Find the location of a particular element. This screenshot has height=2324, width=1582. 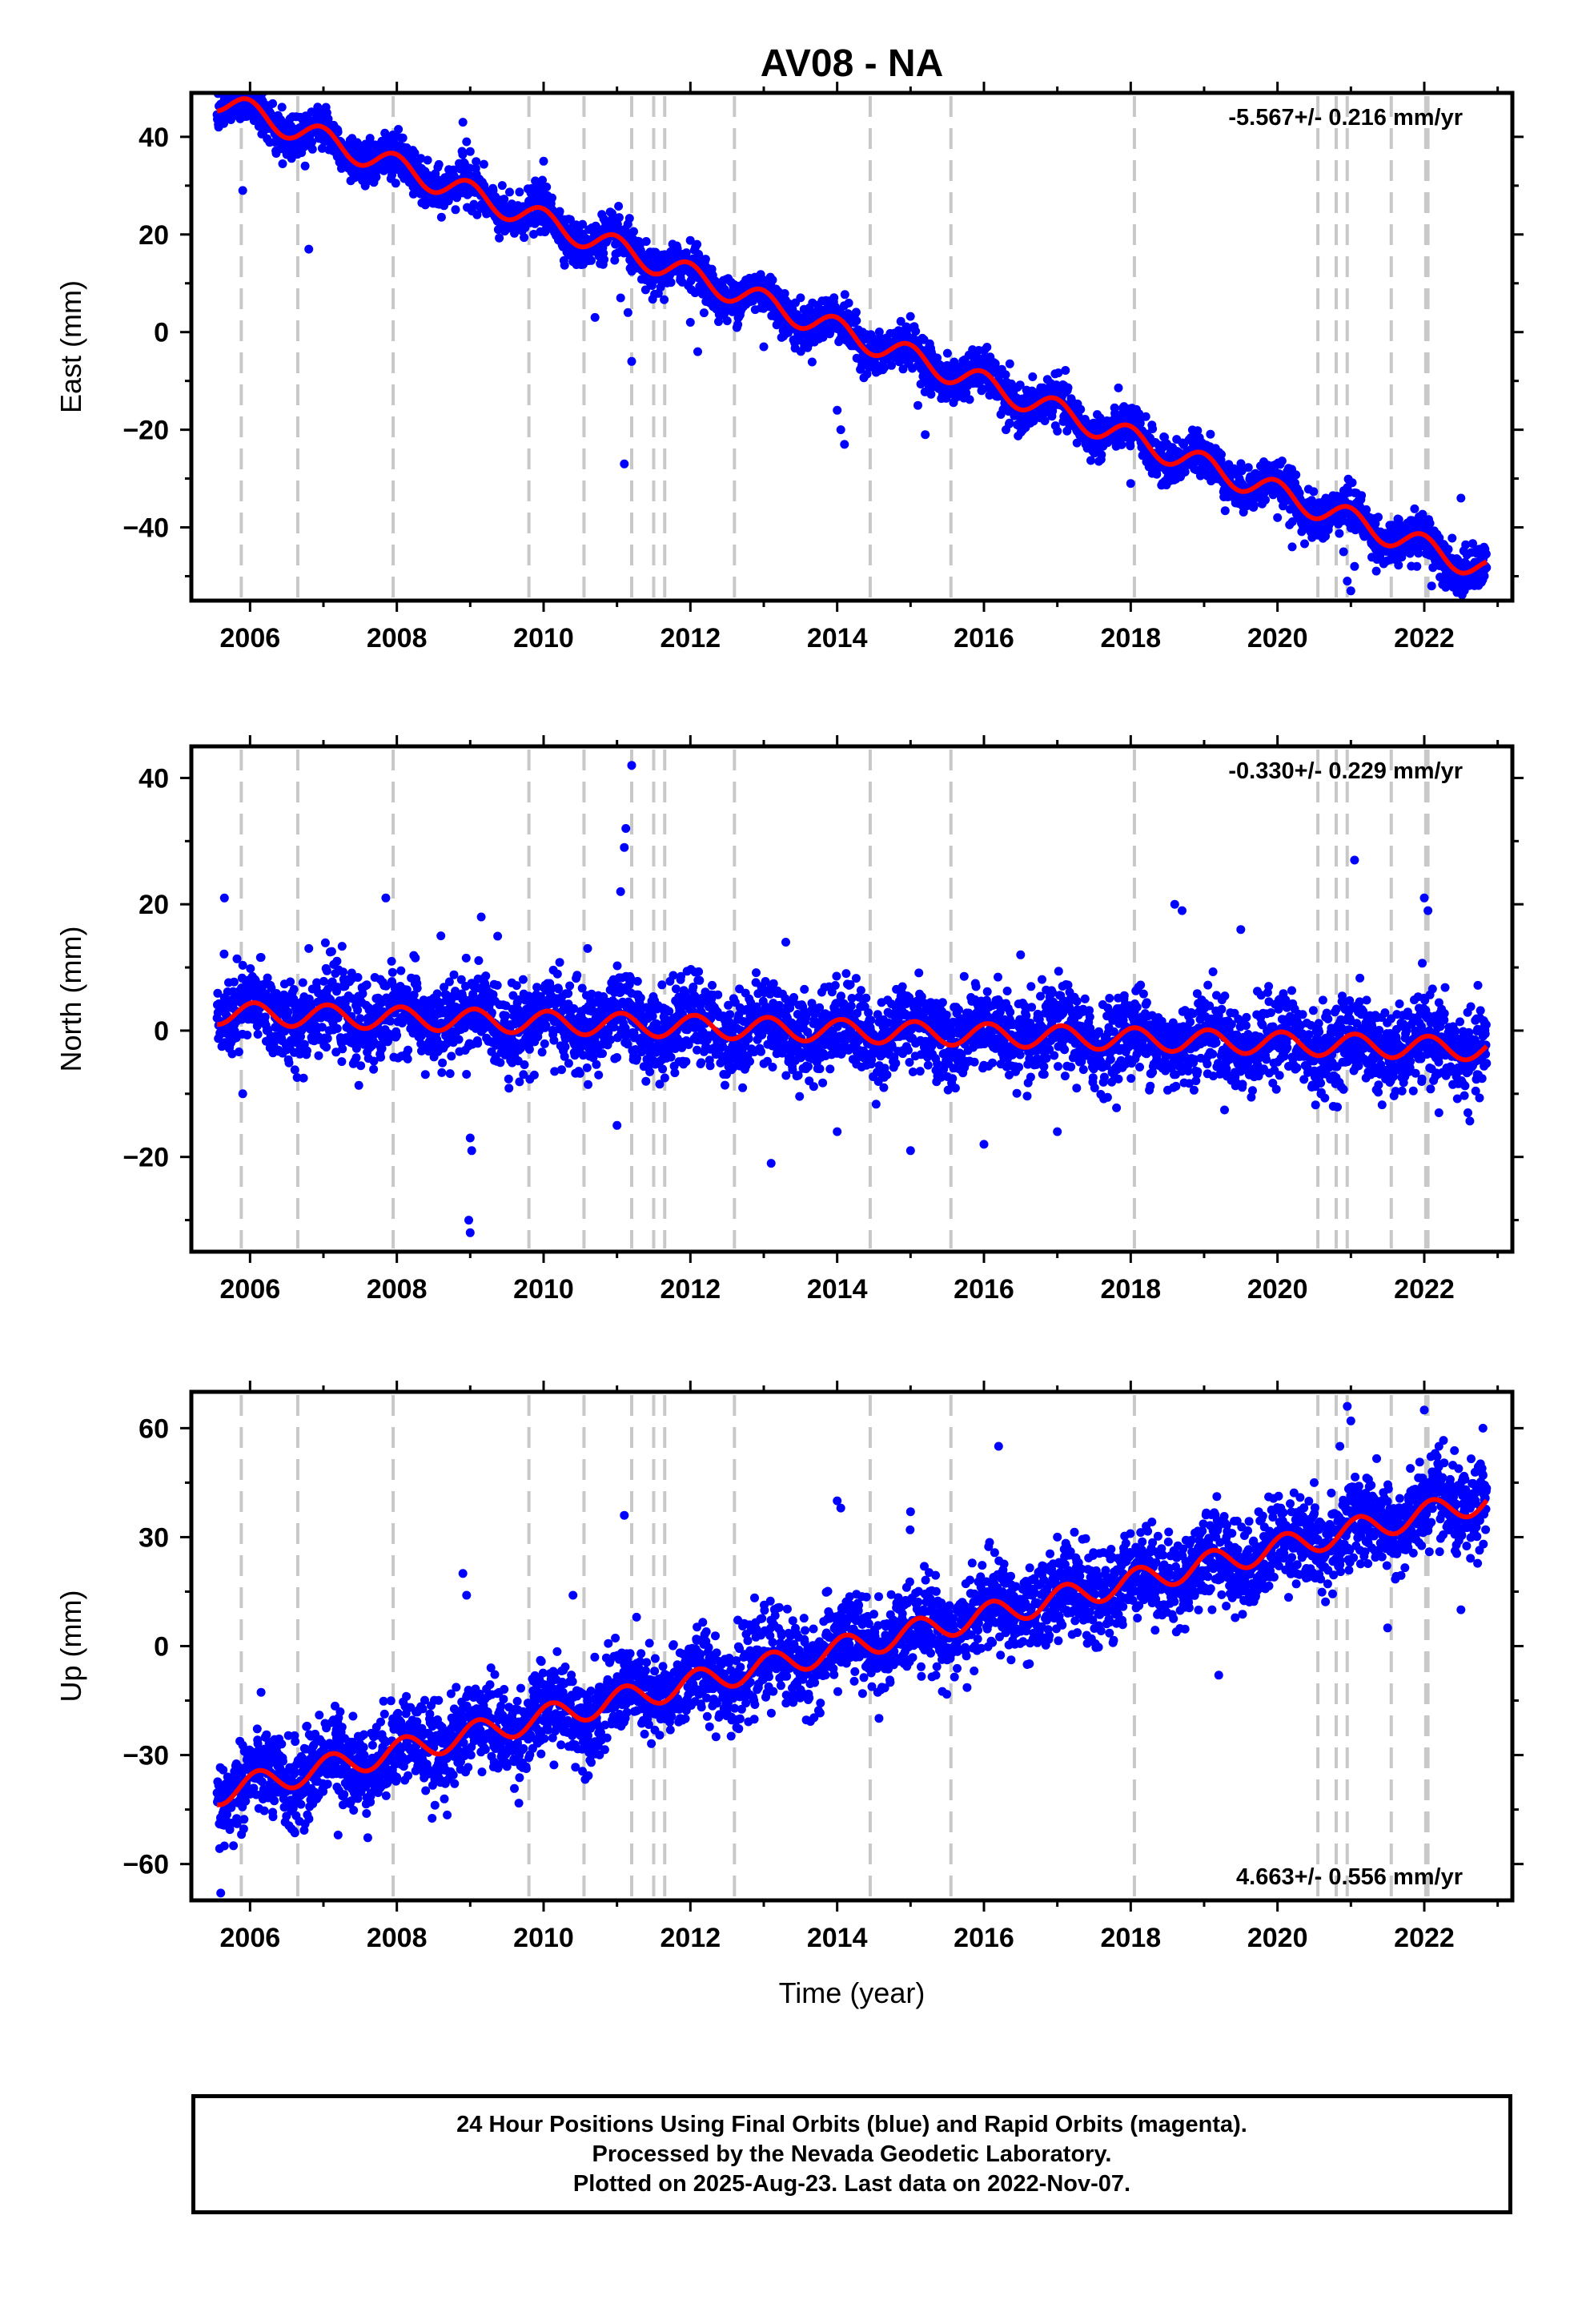

east-y-tick-label: −20 is located at coordinates (145, 431).